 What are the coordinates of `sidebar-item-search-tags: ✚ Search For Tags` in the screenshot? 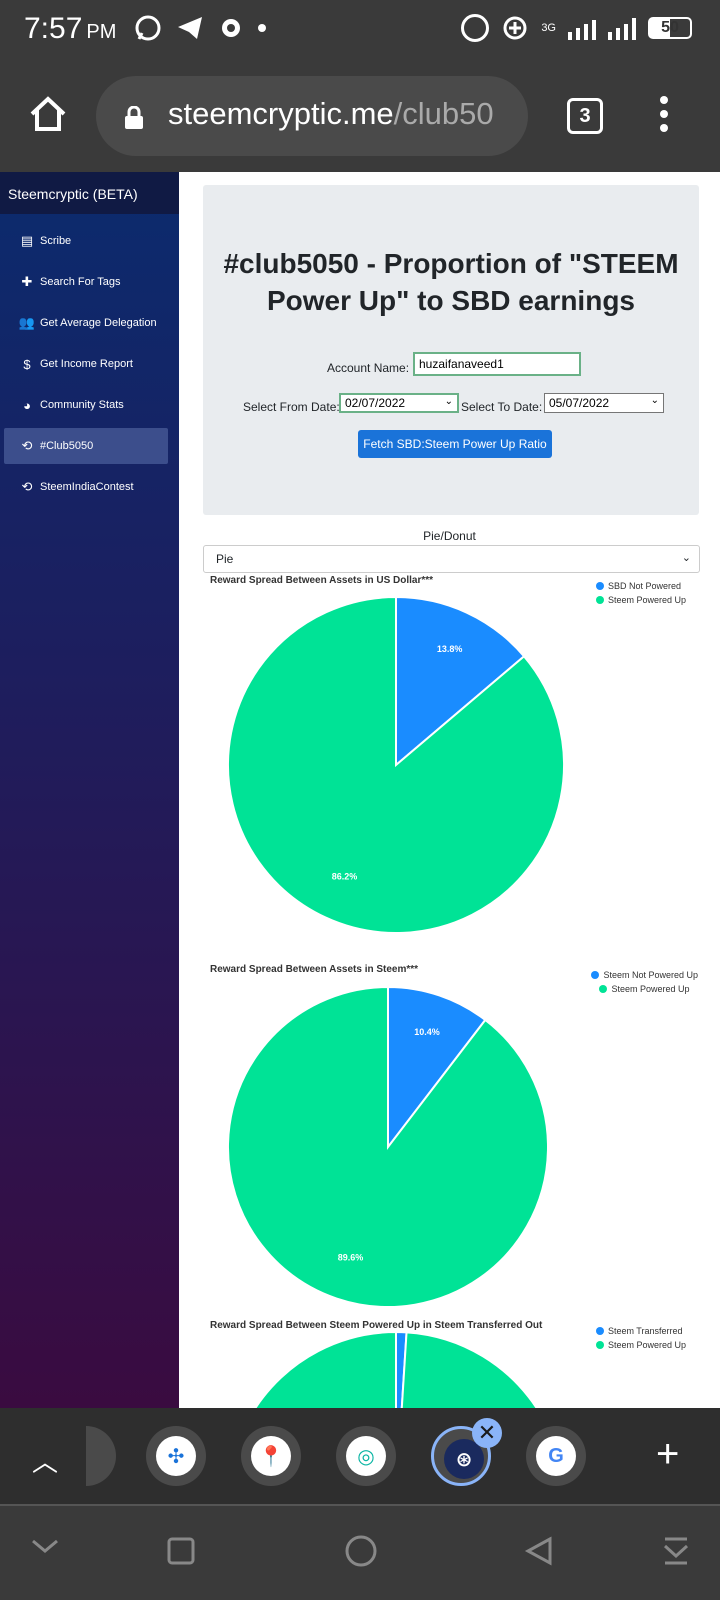 It's located at (71, 281).